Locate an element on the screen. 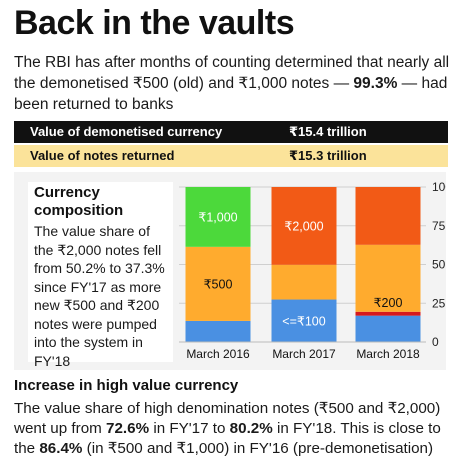 The height and width of the screenshot is (467, 461). section-subhead: Increase in high value currency is located at coordinates (126, 385).